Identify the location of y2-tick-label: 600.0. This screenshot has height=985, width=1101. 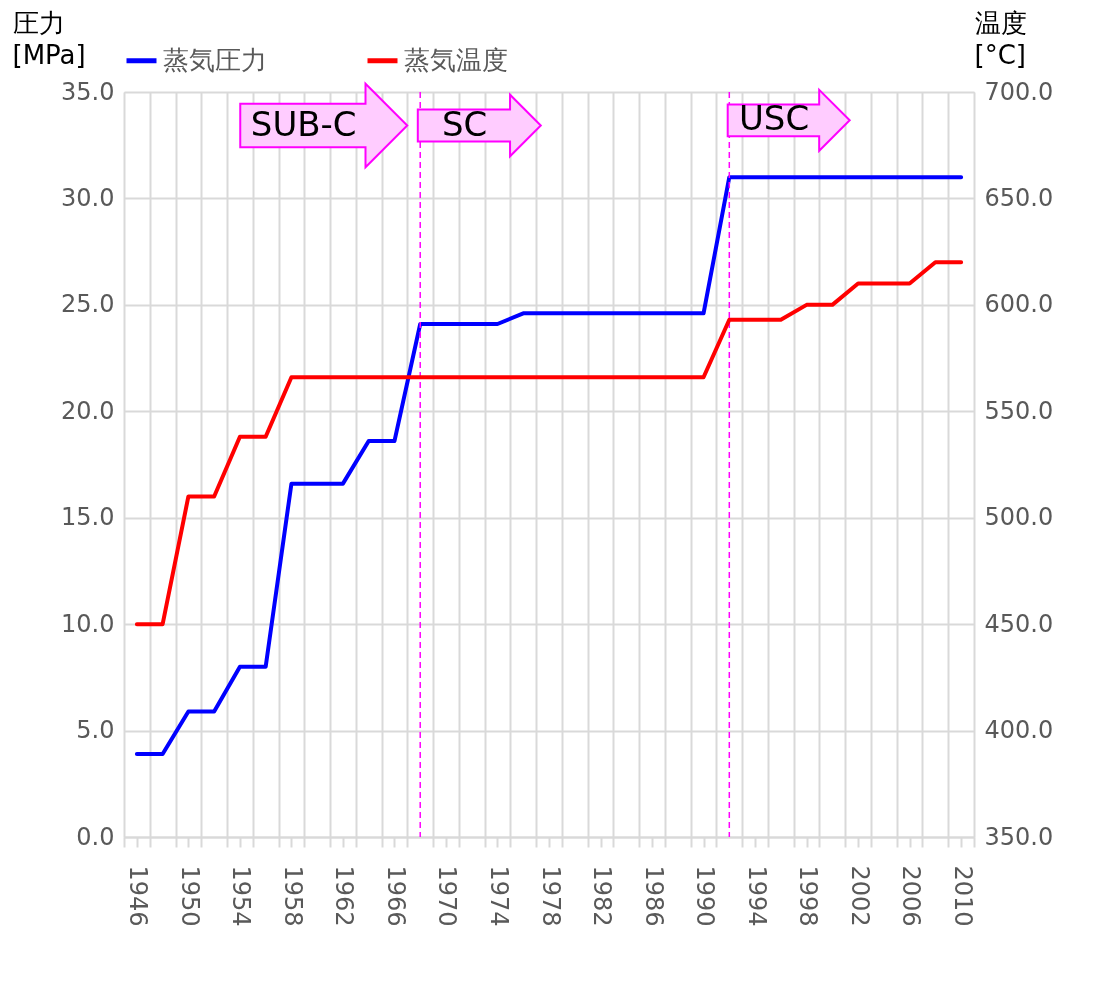
(1019, 304).